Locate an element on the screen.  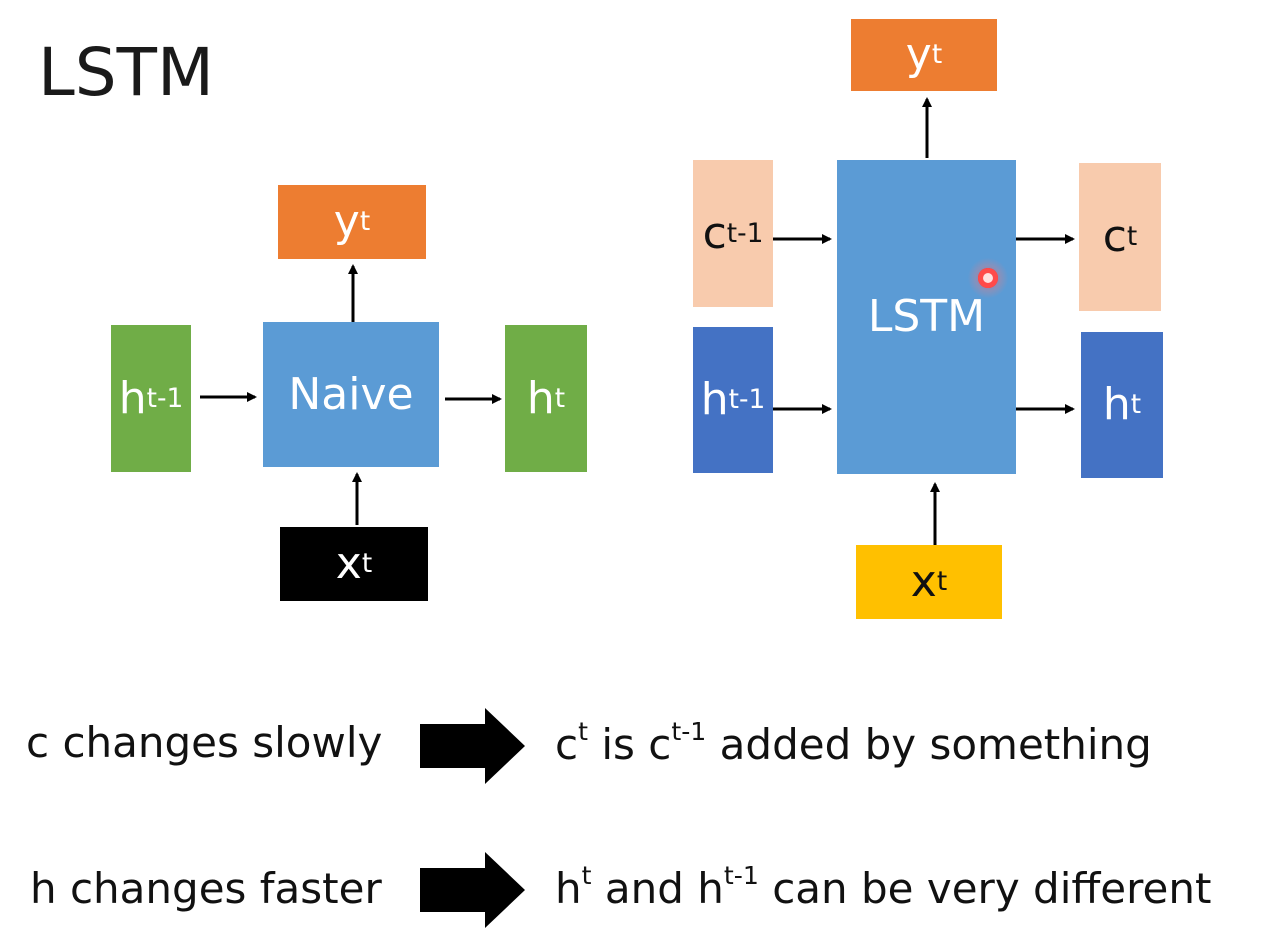
lstm-cnext-label: c is located at coordinates (1114, 236).